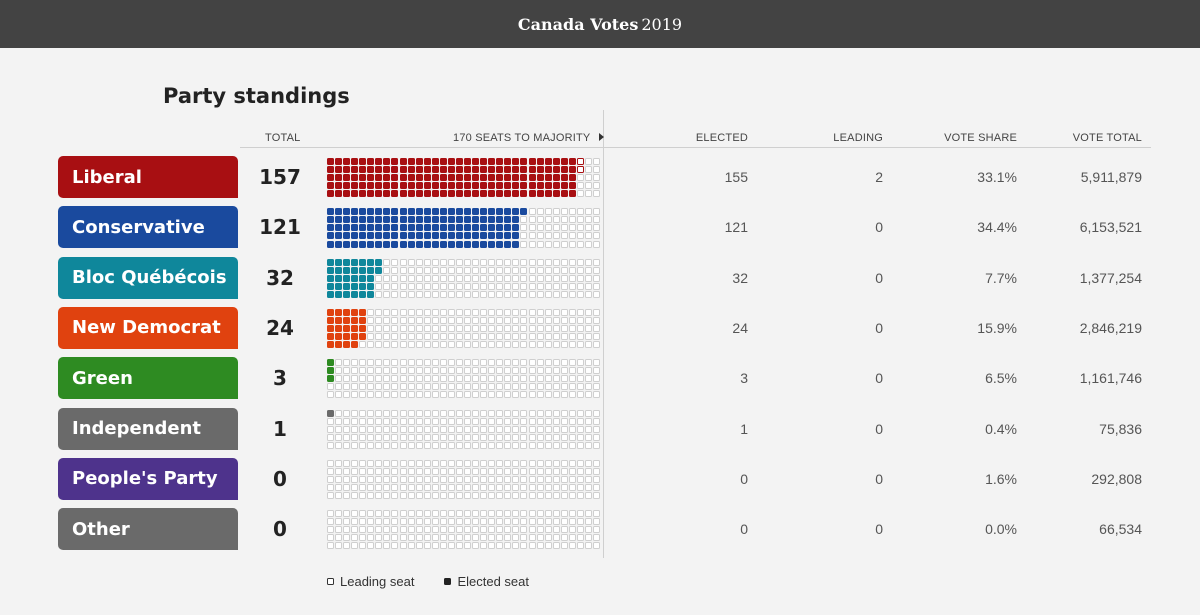 The width and height of the screenshot is (1200, 615). Describe the element at coordinates (744, 478) in the screenshot. I see `party-elected: 0` at that location.